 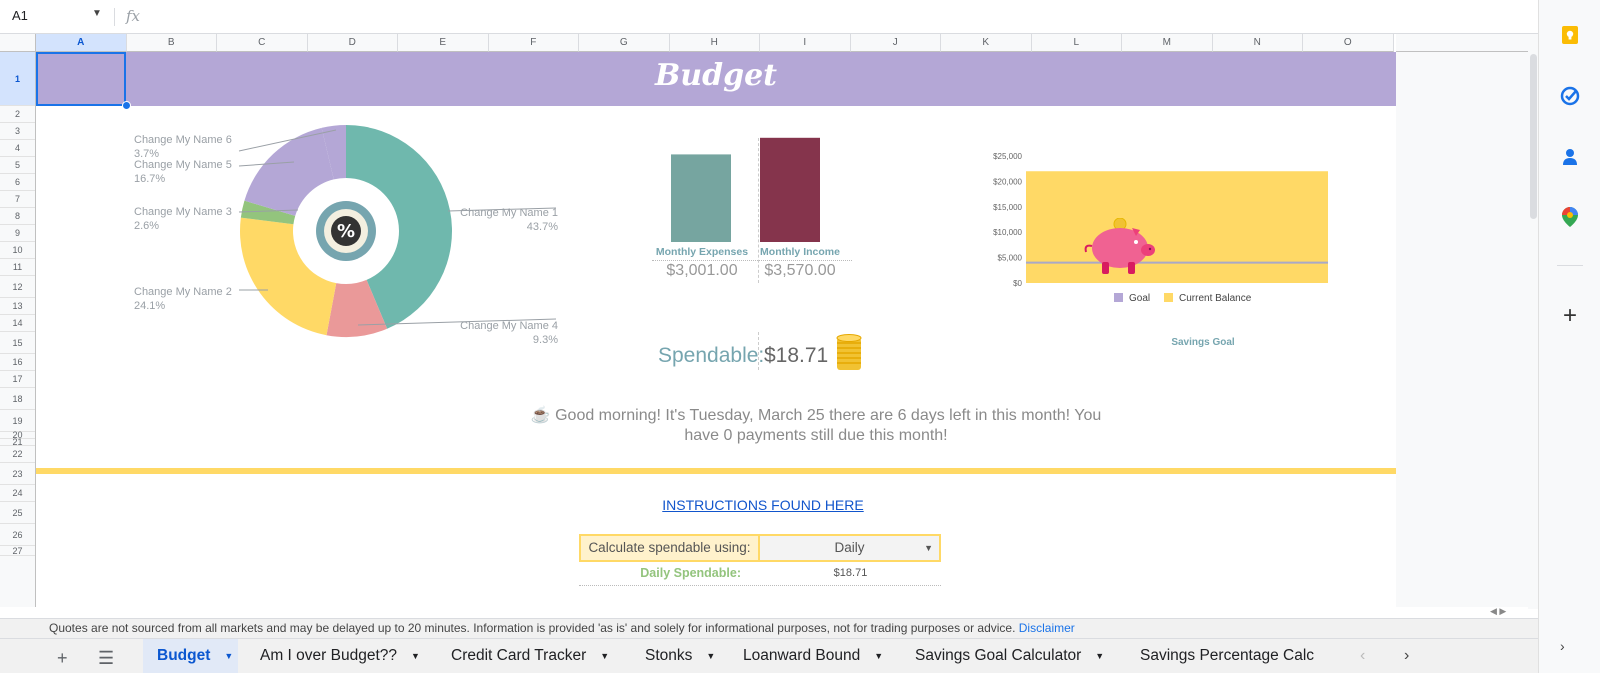 What do you see at coordinates (1407, 655) in the screenshot?
I see `tab-scroll-right-icon: ›` at bounding box center [1407, 655].